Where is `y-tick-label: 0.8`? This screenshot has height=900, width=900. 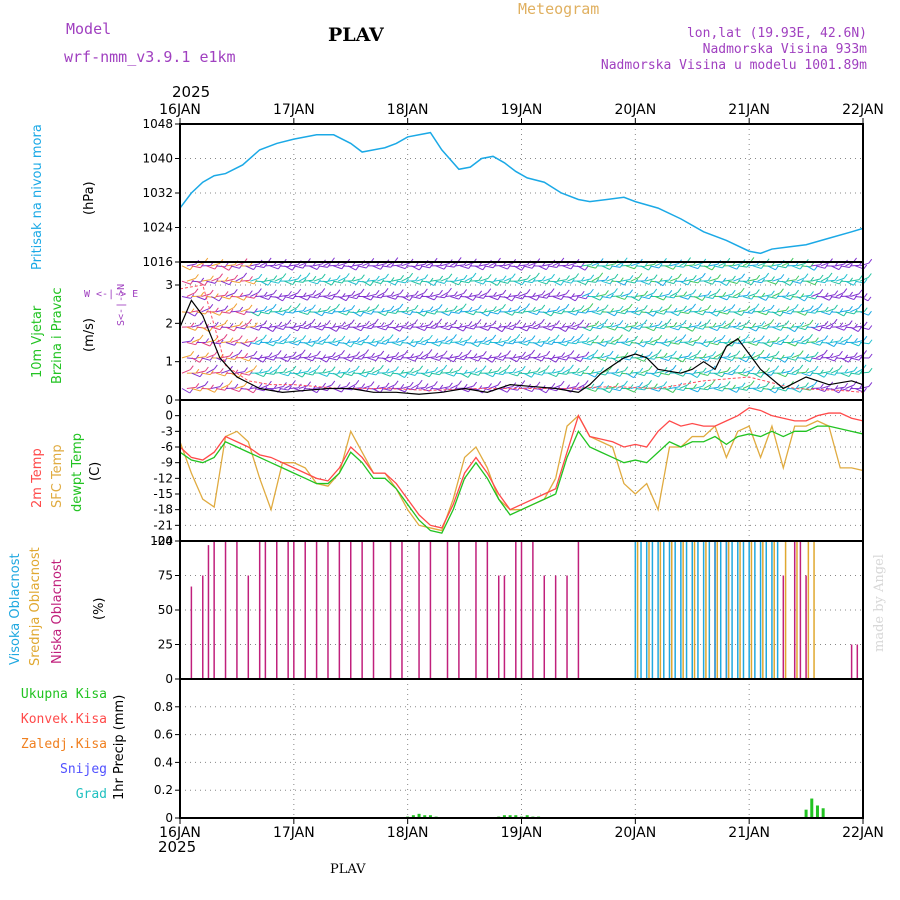 y-tick-label: 0.8 is located at coordinates (163, 707).